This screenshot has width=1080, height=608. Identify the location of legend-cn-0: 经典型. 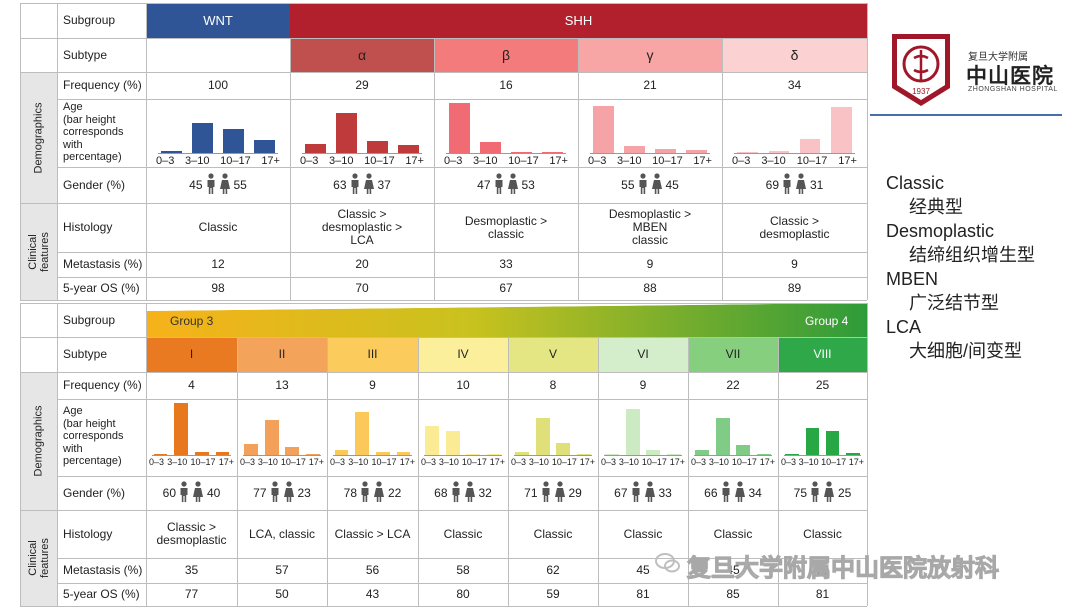
(936, 207).